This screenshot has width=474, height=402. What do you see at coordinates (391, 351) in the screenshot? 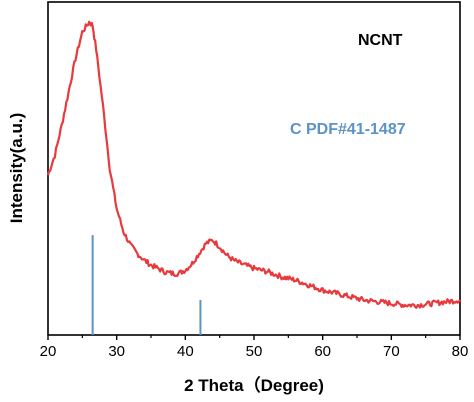
I see `x-tick-label: 70` at bounding box center [391, 351].